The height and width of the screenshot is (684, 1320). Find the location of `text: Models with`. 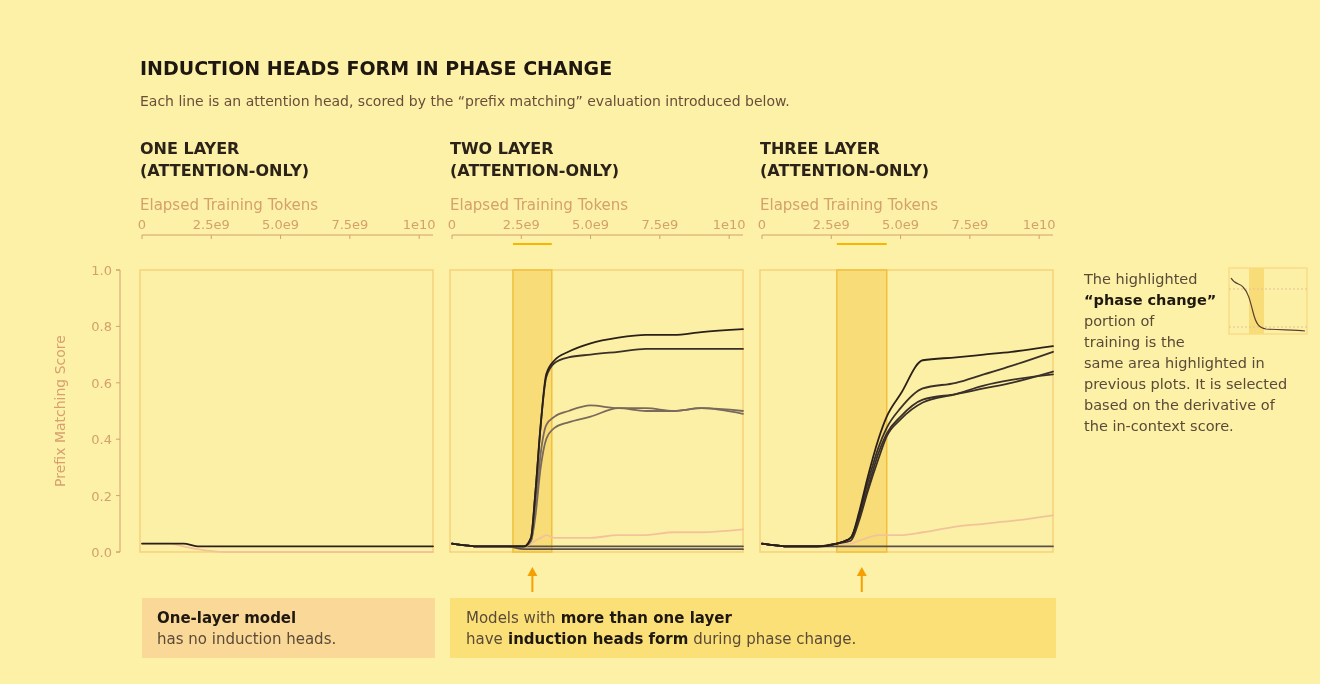

text: Models with is located at coordinates (511, 618).